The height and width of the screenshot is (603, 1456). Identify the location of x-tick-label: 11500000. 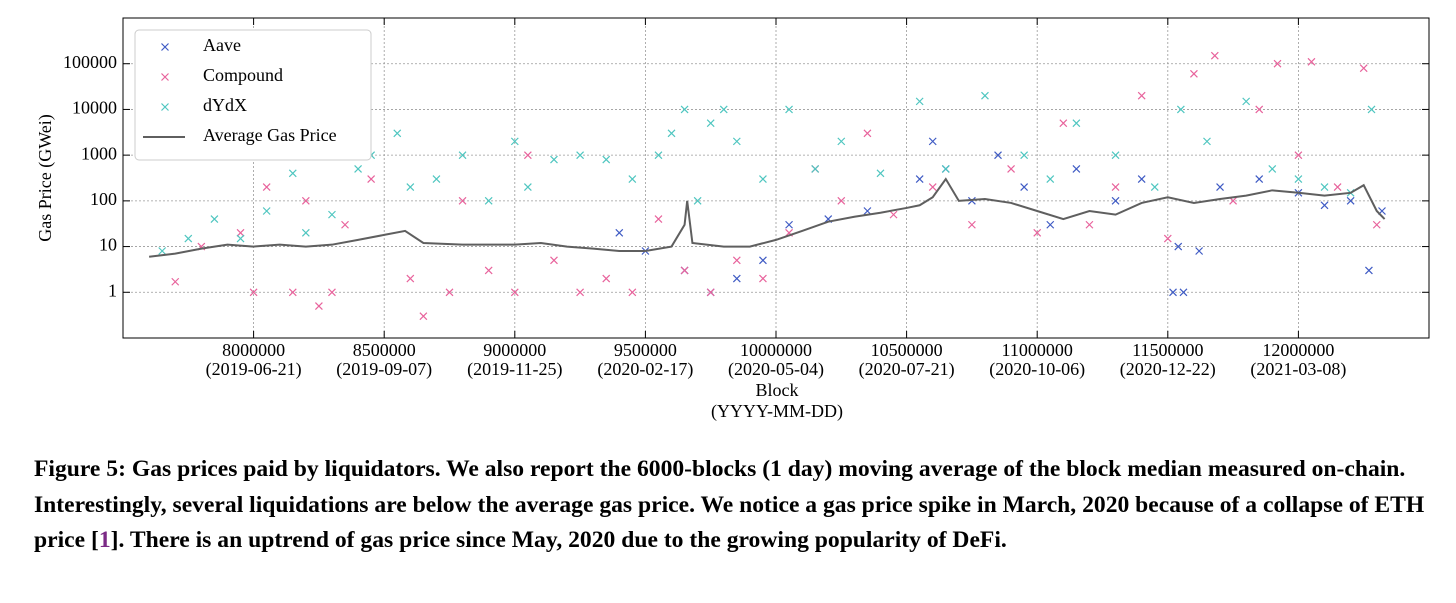
(1167, 350).